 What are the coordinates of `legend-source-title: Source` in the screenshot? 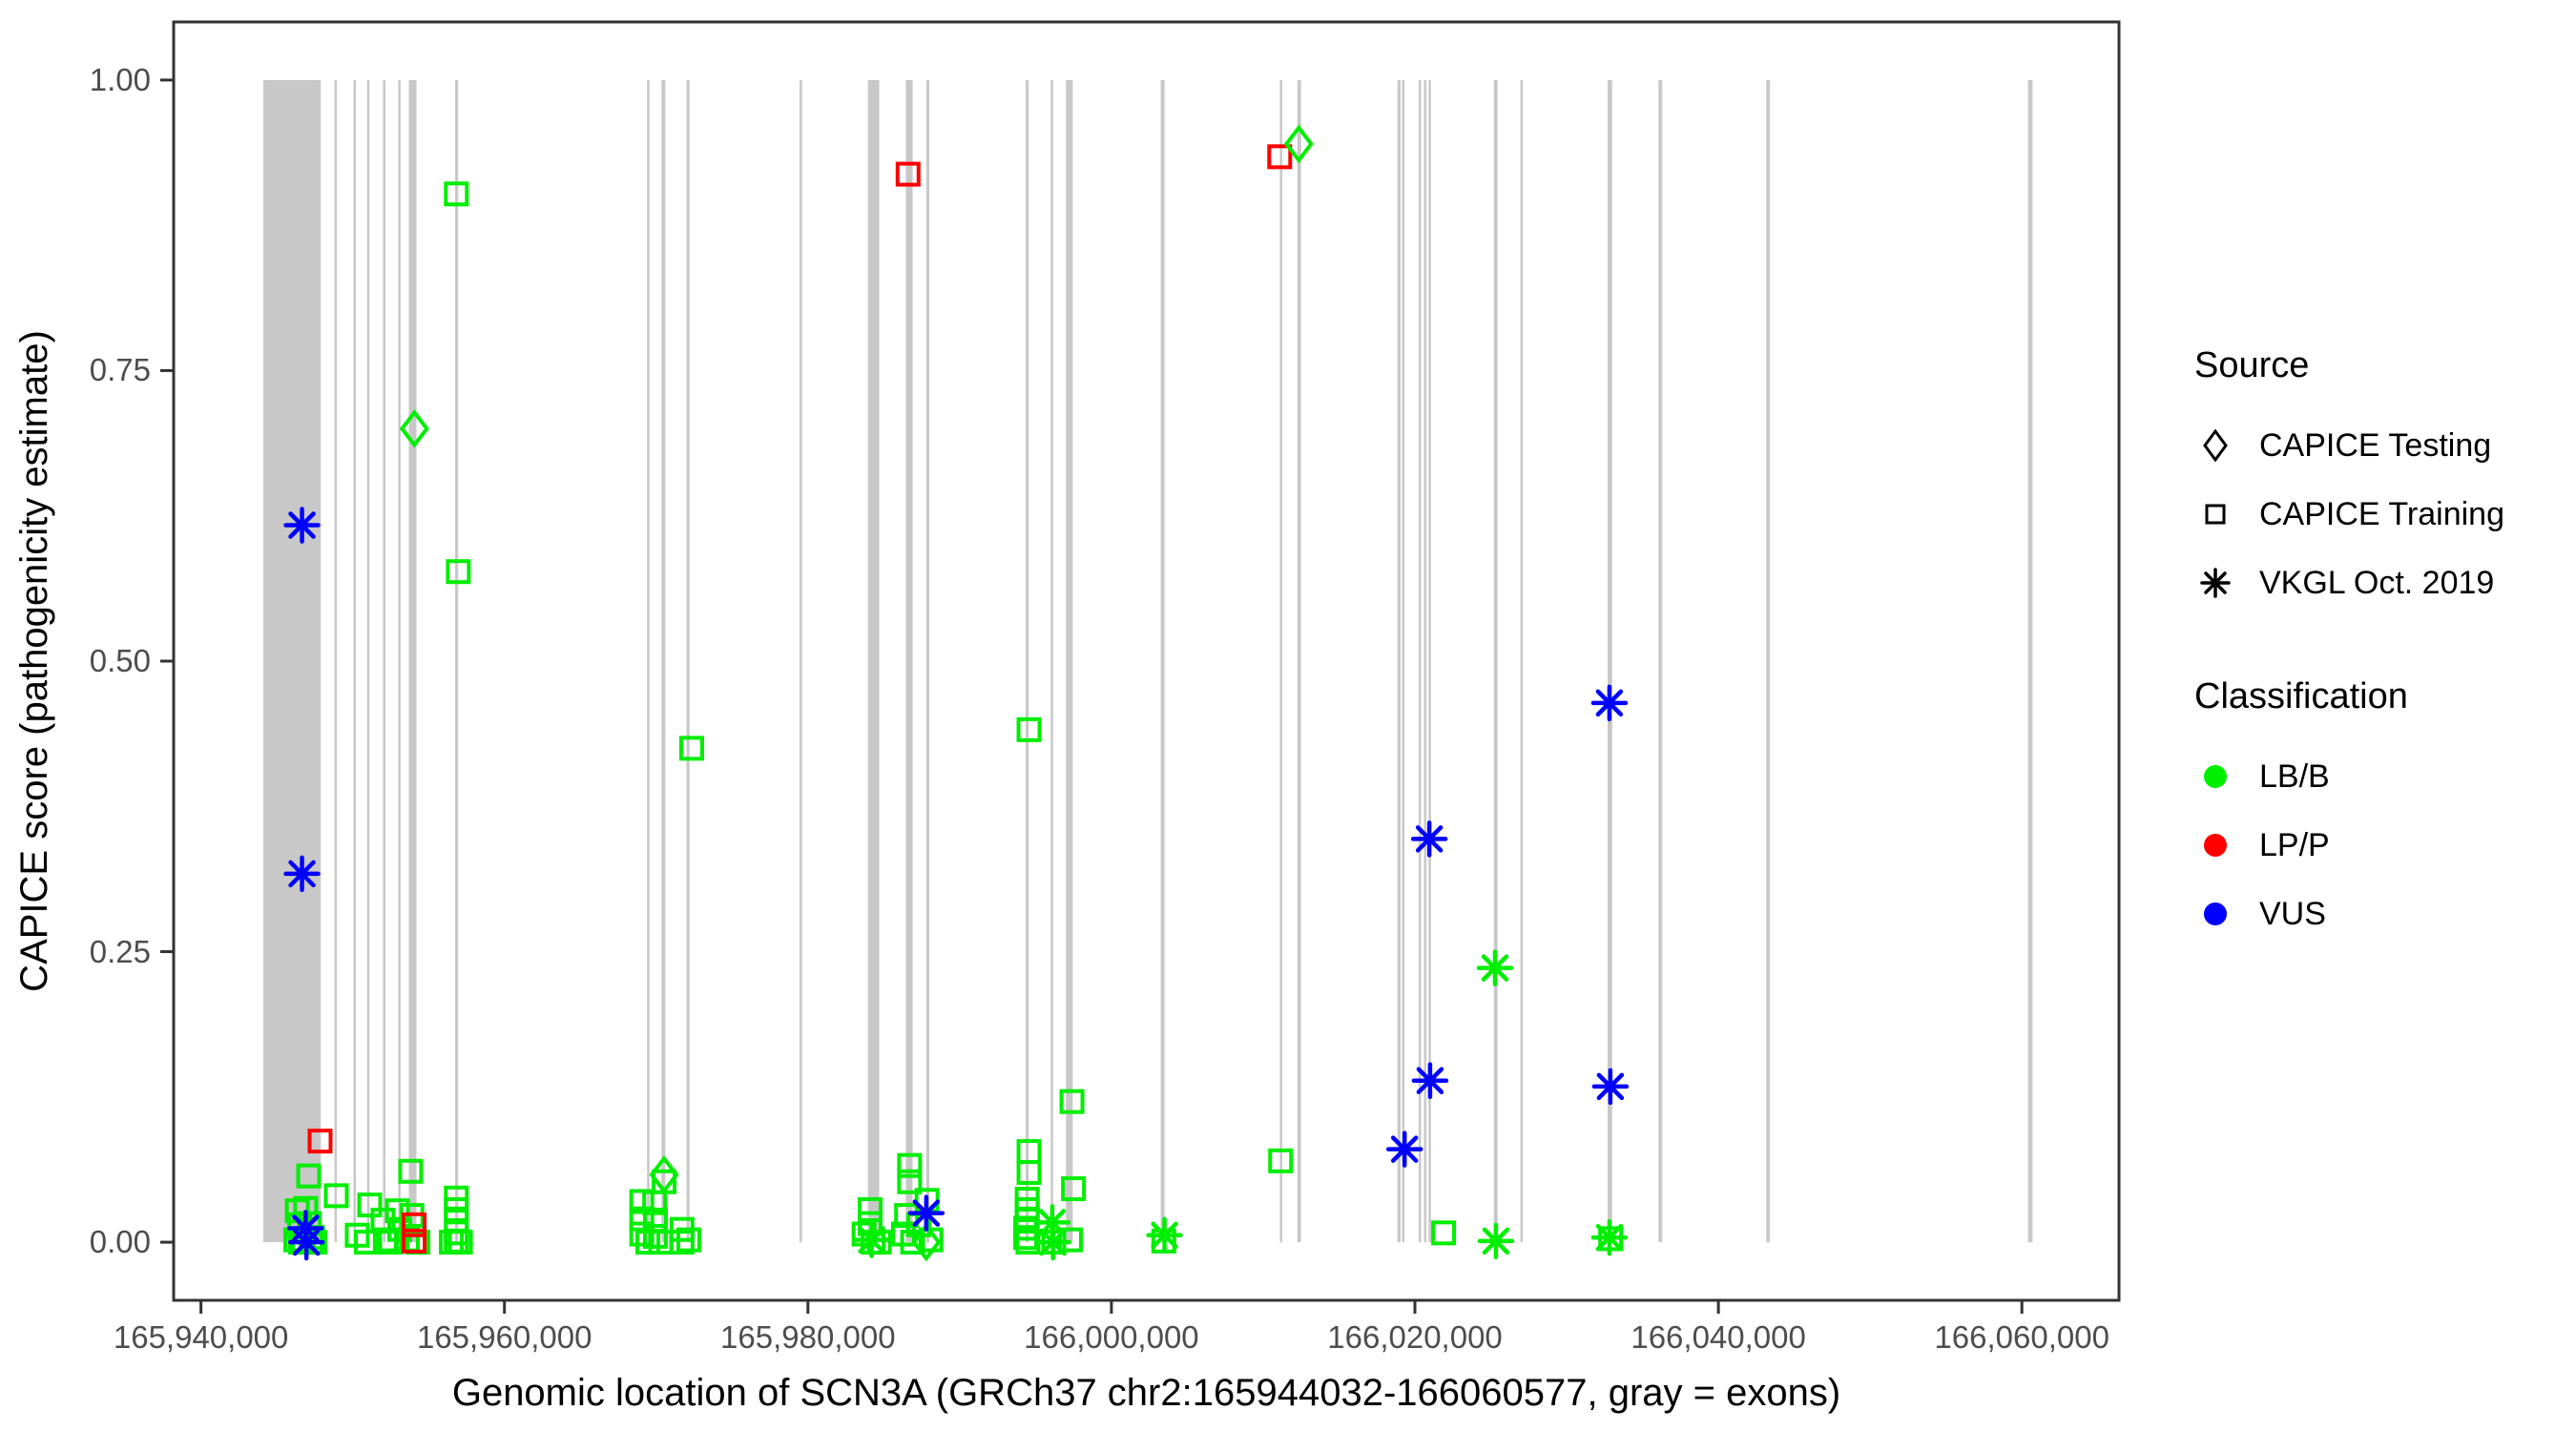 It's located at (2252, 365).